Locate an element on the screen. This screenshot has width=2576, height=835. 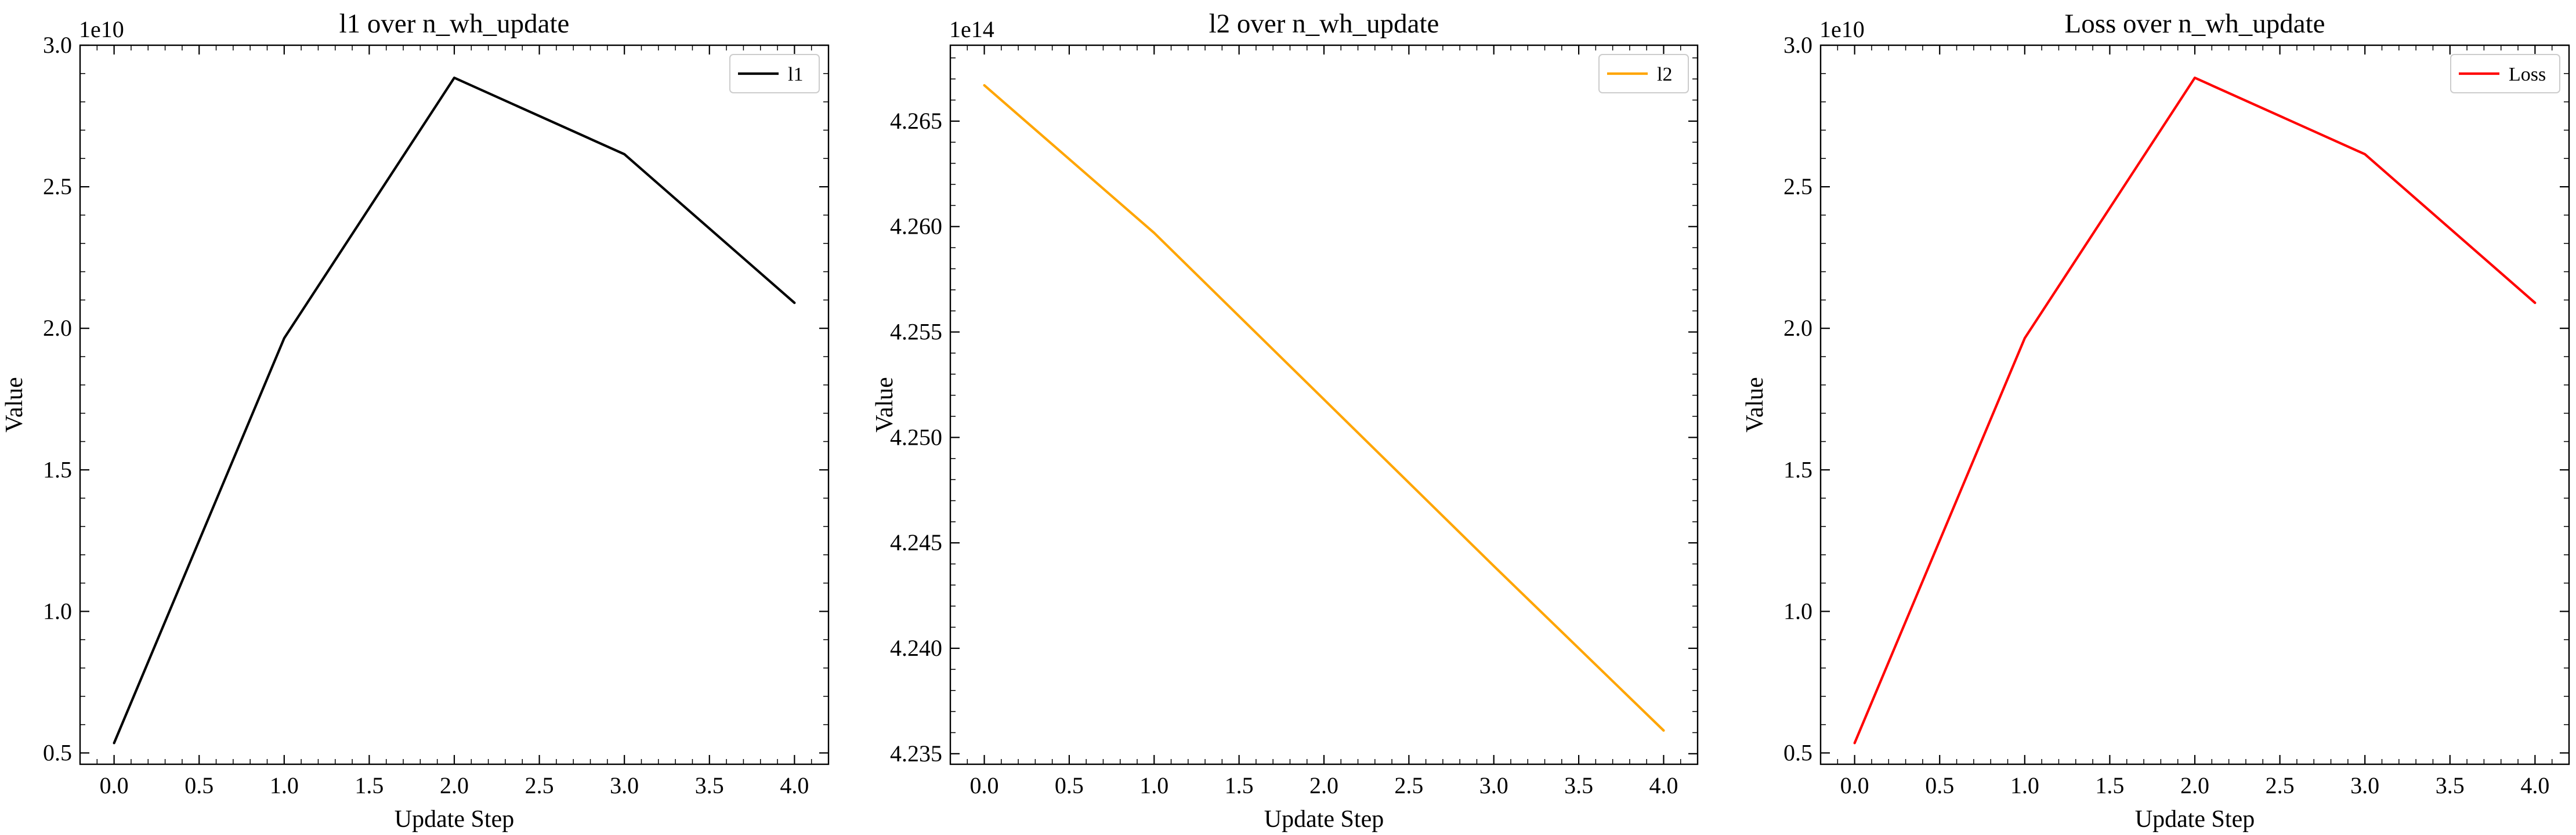
legend: l2 is located at coordinates (1643, 73).